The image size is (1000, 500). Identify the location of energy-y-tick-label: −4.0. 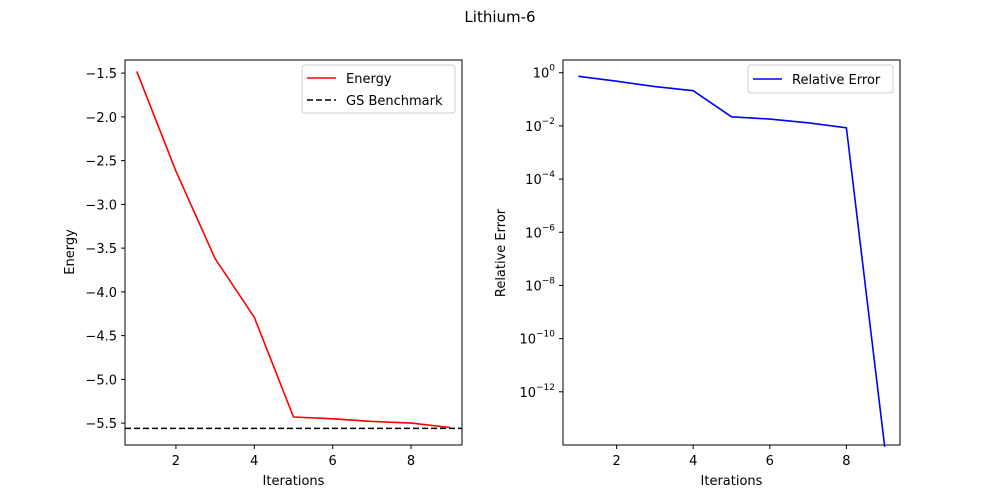
(101, 293).